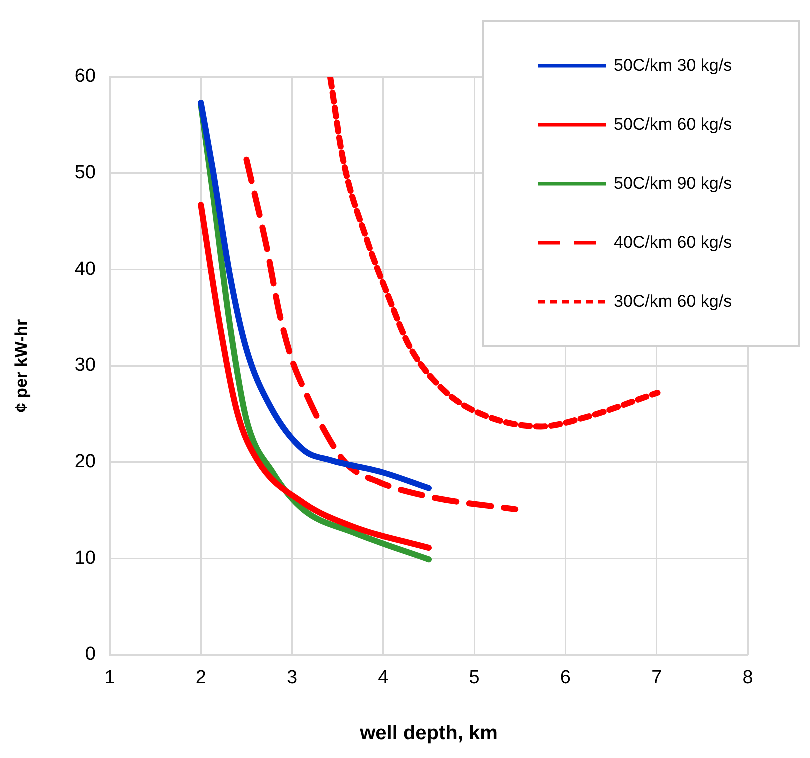 This screenshot has height=758, width=810. What do you see at coordinates (384, 678) in the screenshot?
I see `x-tick-label: 4` at bounding box center [384, 678].